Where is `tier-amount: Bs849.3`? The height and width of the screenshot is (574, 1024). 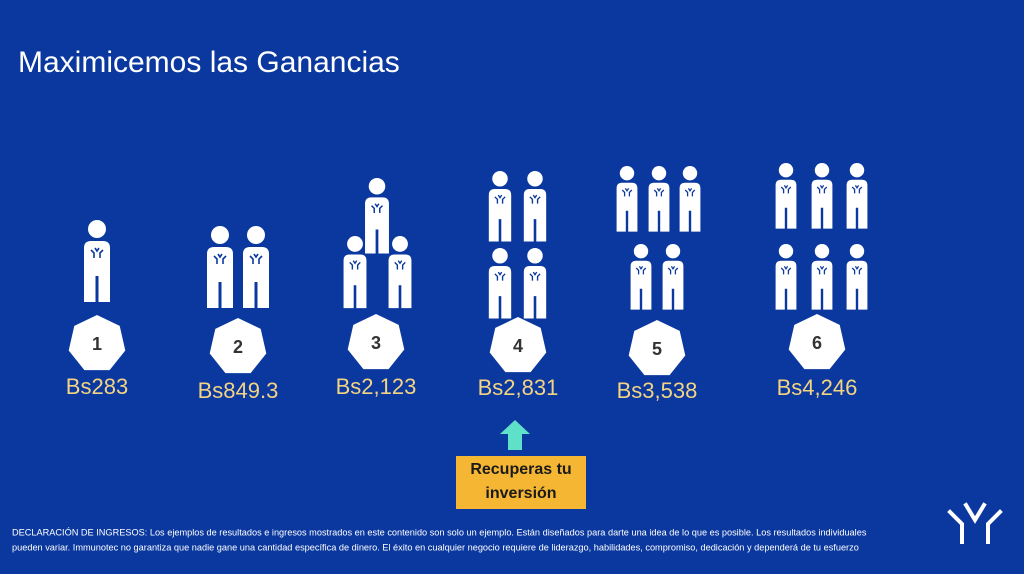
tier-amount: Bs849.3 is located at coordinates (238, 390).